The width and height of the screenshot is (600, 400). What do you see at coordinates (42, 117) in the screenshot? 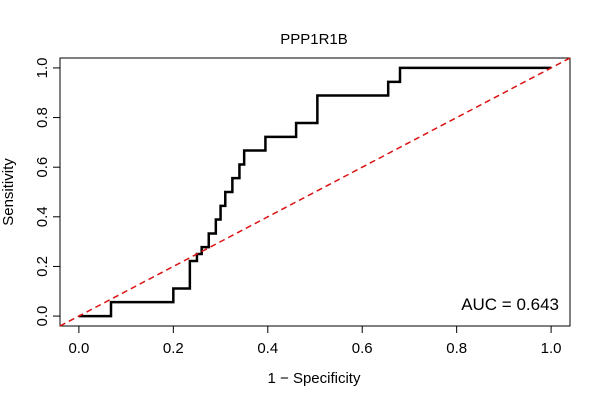
I see `y-tick-label: 0.8` at bounding box center [42, 117].